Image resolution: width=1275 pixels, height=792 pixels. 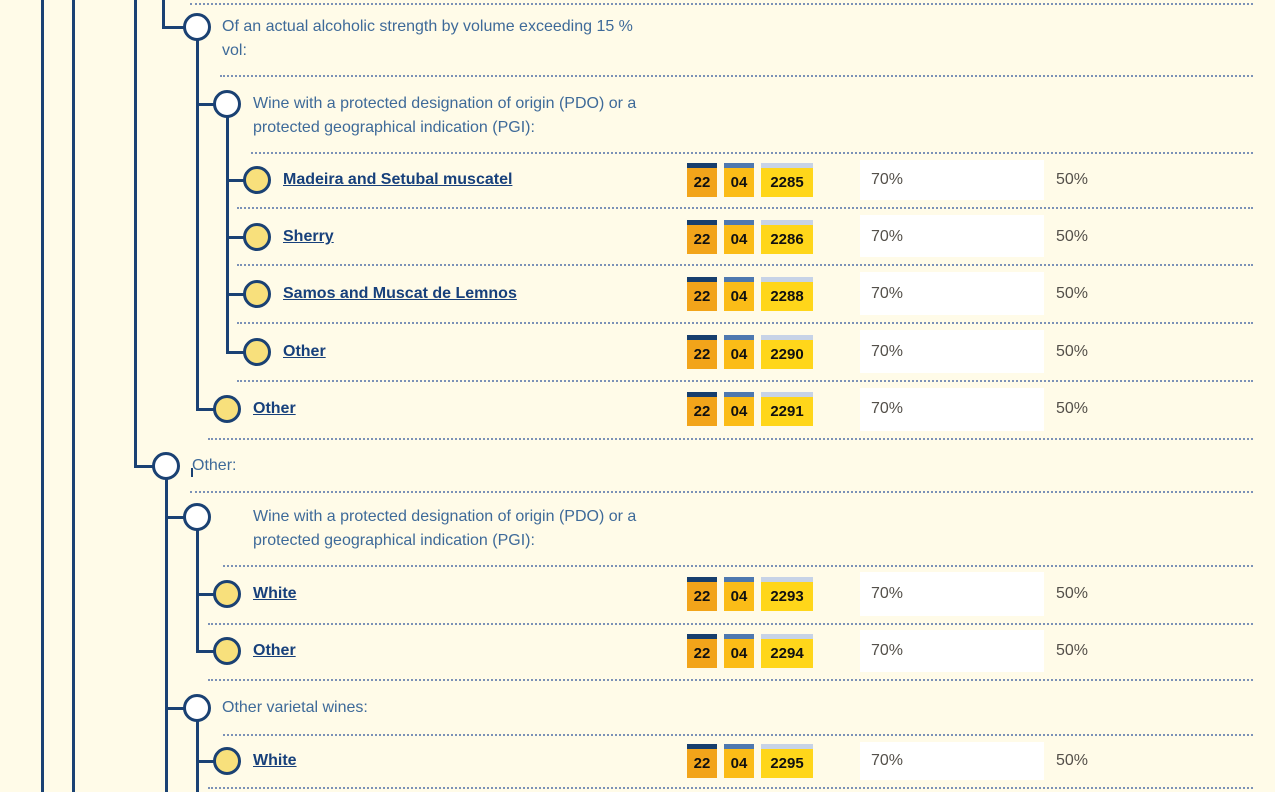 I want to click on category-label: Other:, so click(x=214, y=465).